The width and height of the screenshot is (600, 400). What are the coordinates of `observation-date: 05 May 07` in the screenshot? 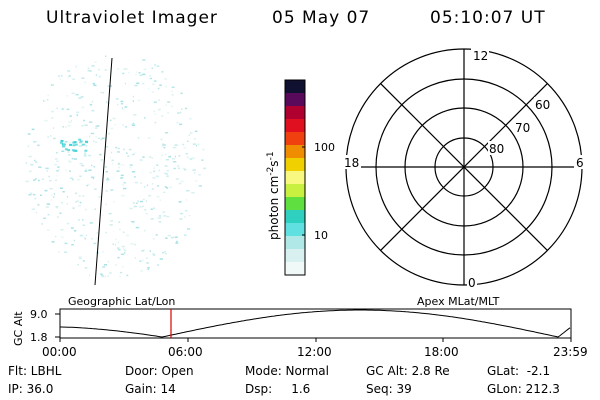 It's located at (321, 18).